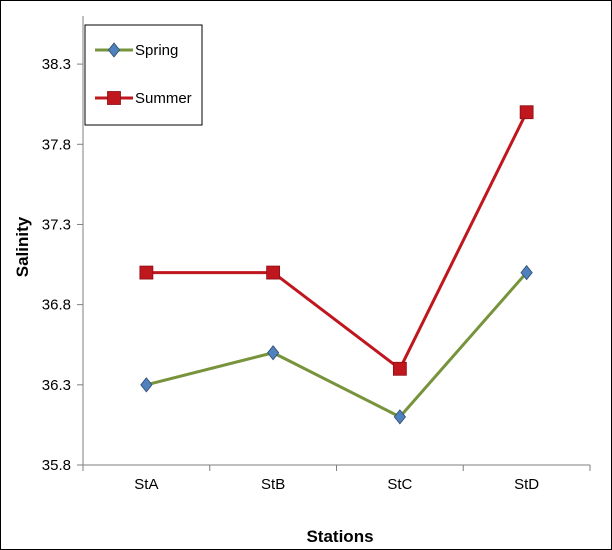 Image resolution: width=612 pixels, height=550 pixels. I want to click on y-axis-title: Salinity, so click(22, 246).